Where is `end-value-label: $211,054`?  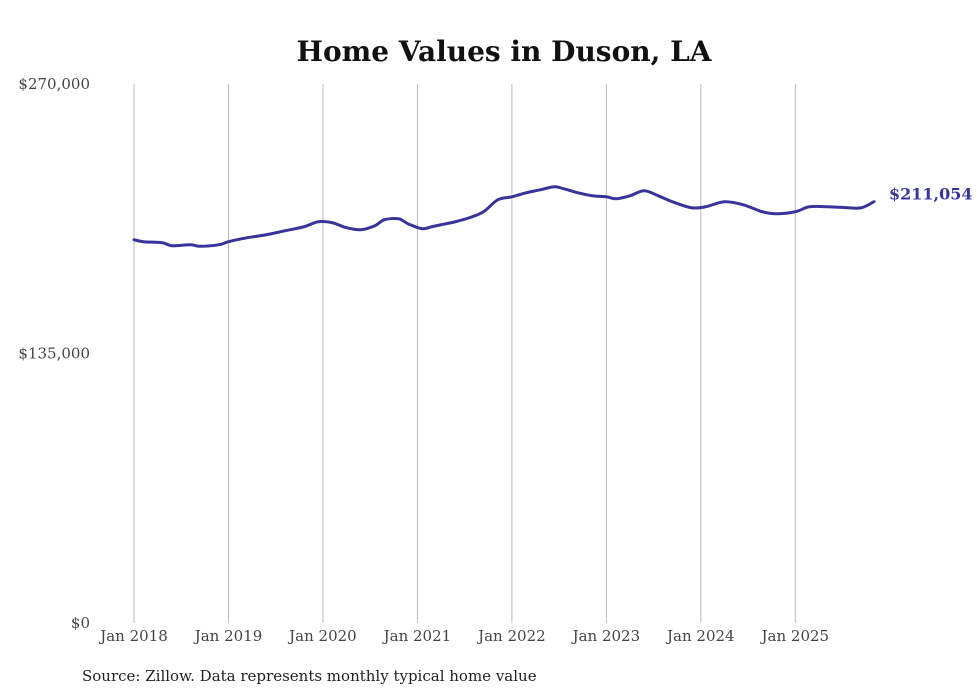
end-value-label: $211,054 is located at coordinates (931, 194).